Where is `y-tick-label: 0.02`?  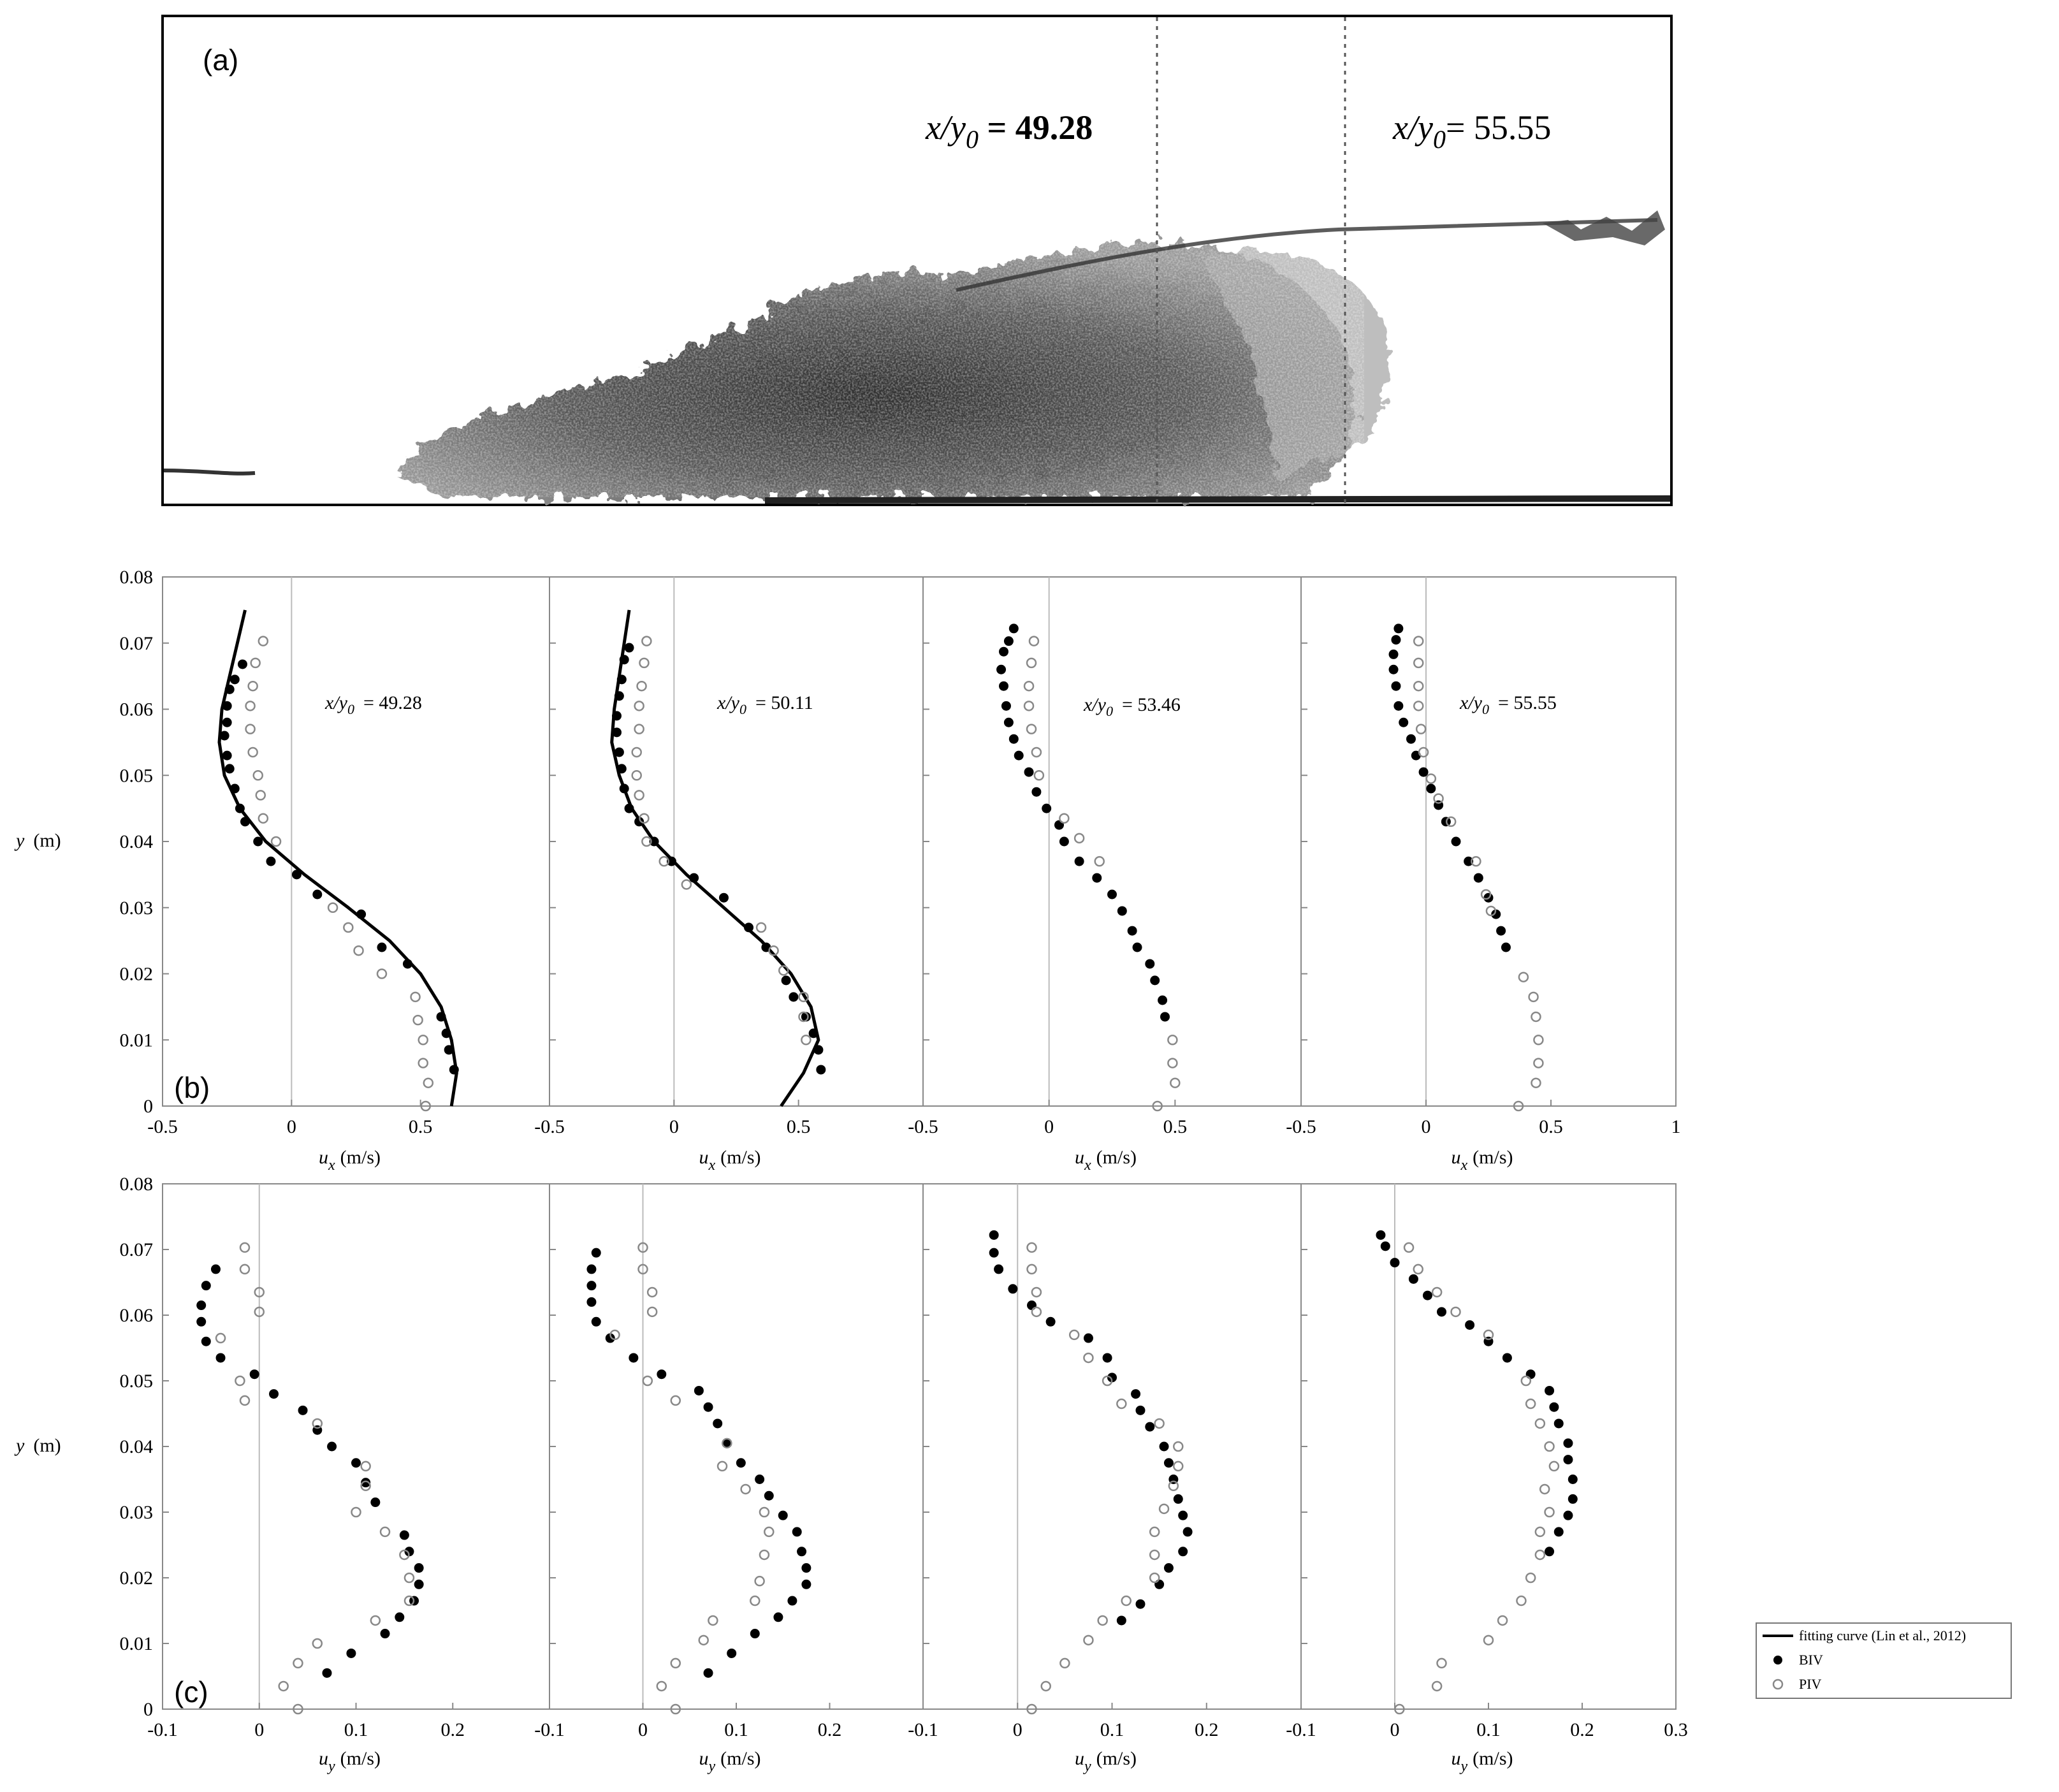 y-tick-label: 0.02 is located at coordinates (137, 974).